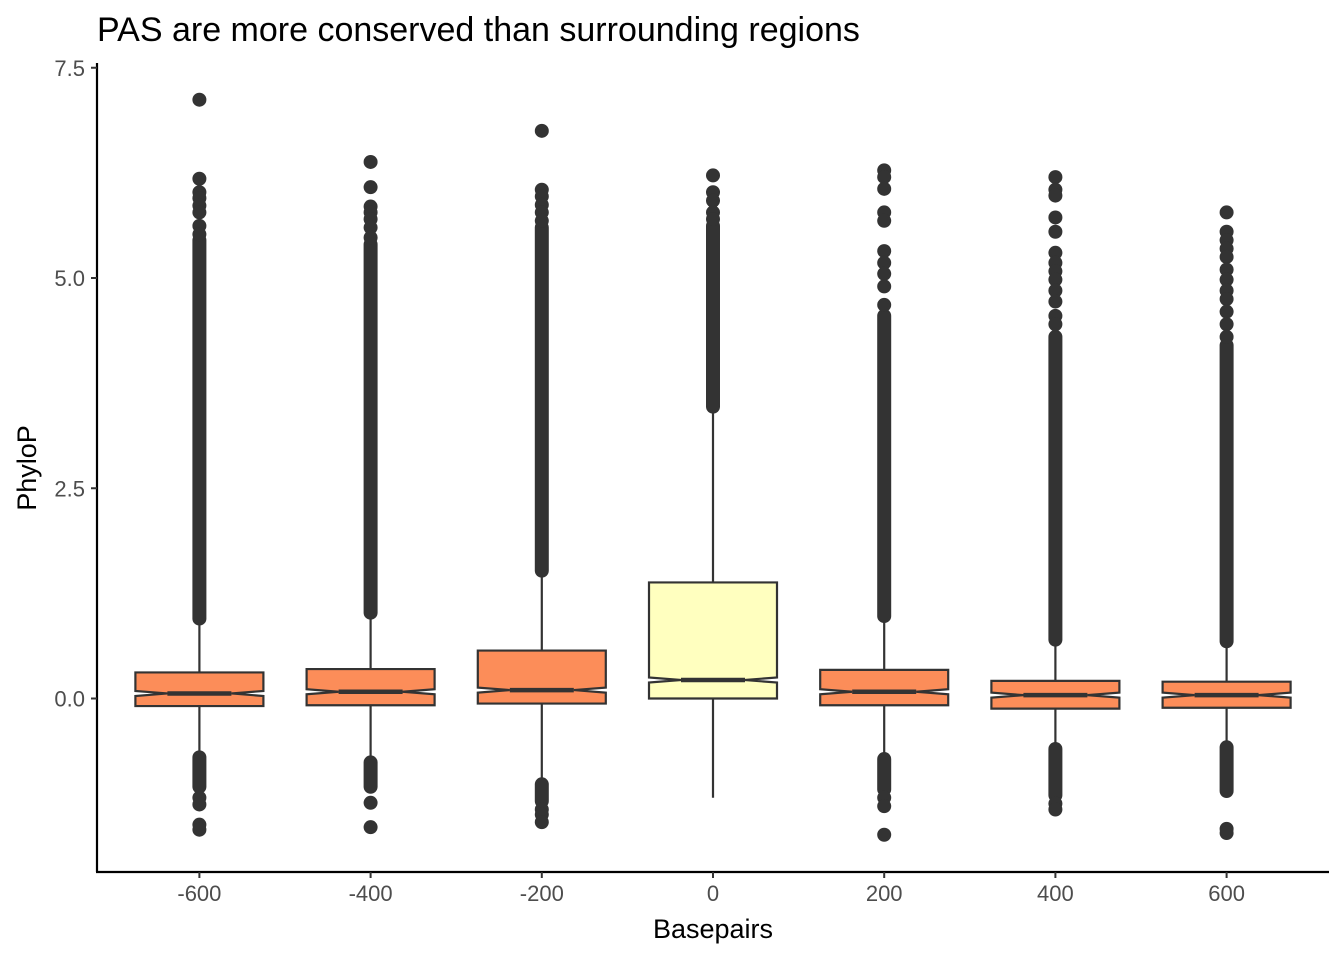 This screenshot has width=1344, height=960. I want to click on y-tick-label: 0.0, so click(69, 699).